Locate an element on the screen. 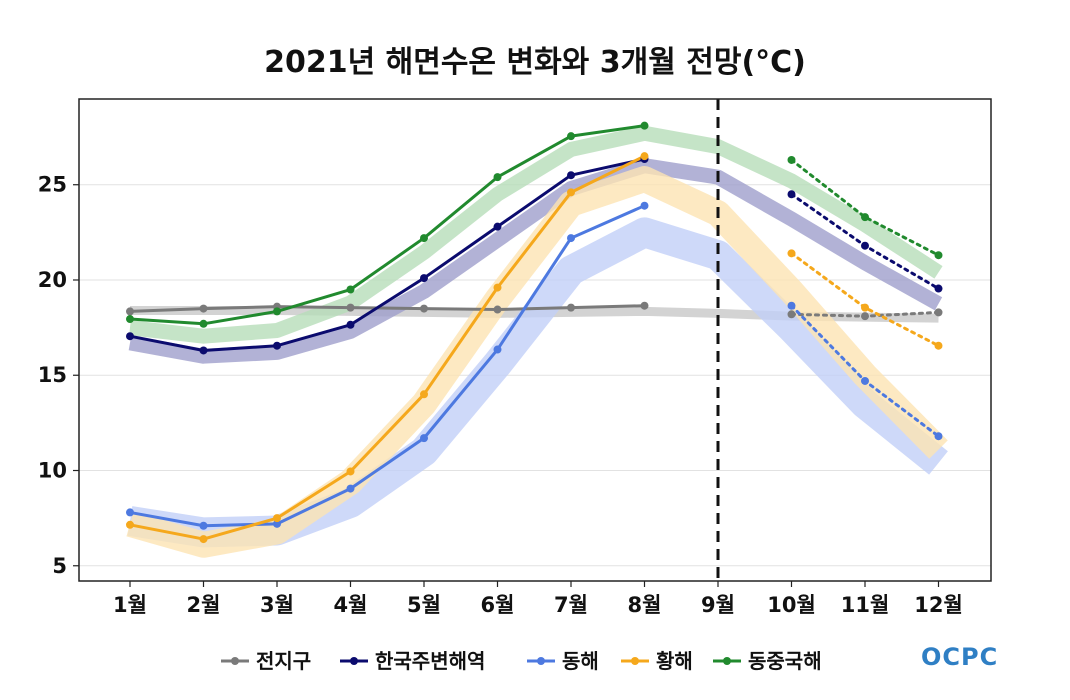 The height and width of the screenshot is (700, 1070). legend-label: 한국주변해역 is located at coordinates (430, 661).